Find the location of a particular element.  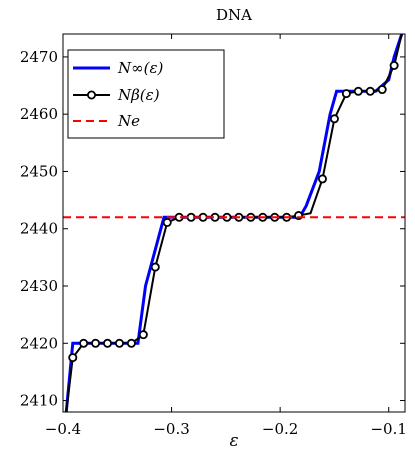

x-axis-label: ε is located at coordinates (233, 441).